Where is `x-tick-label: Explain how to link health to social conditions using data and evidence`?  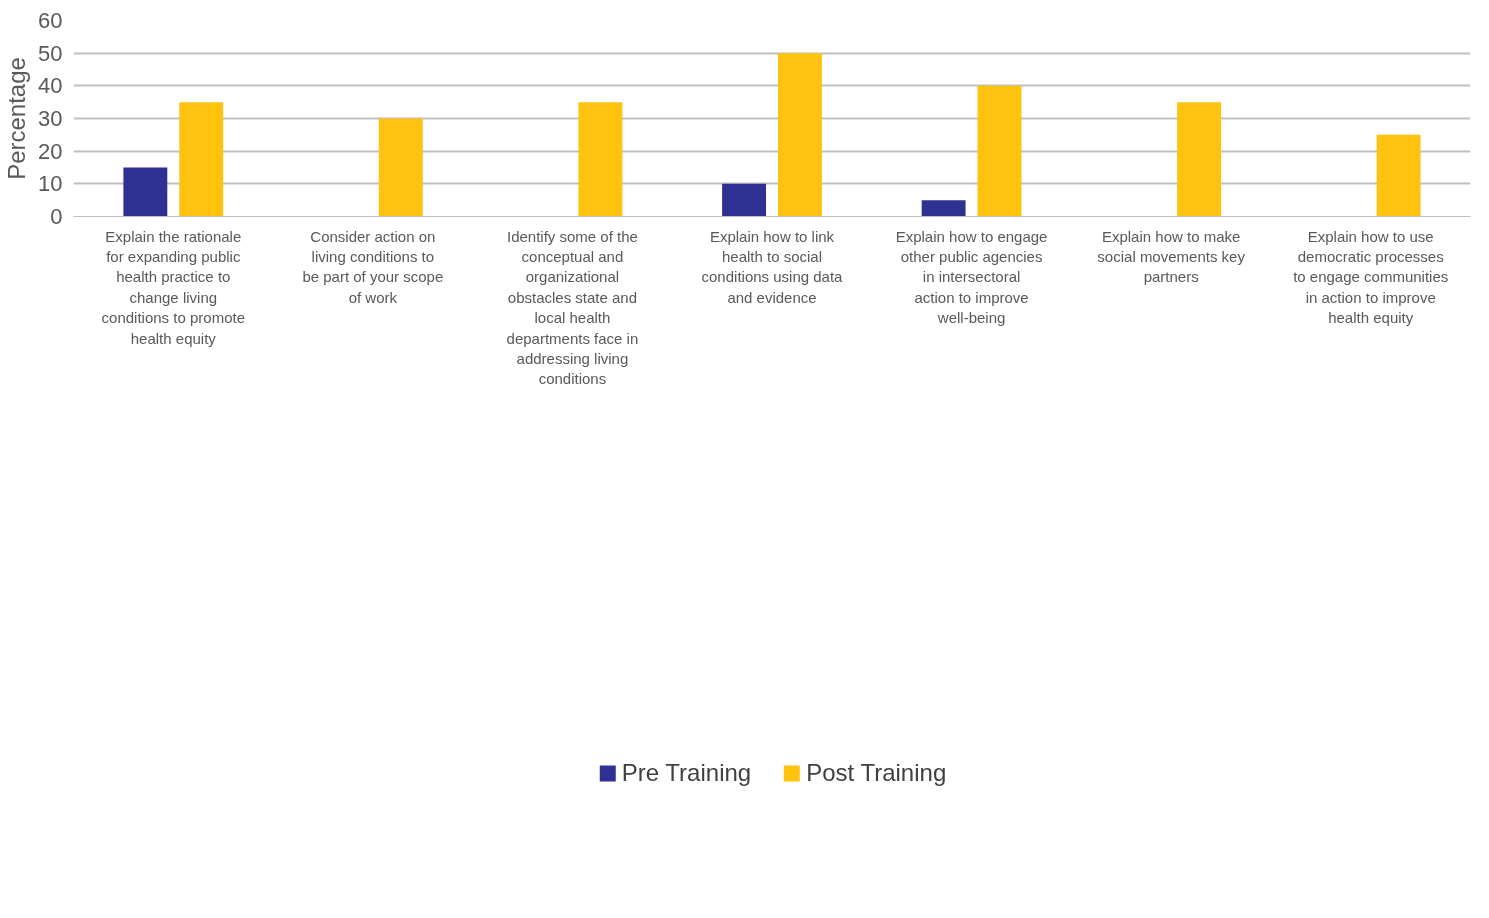
x-tick-label: Explain how to link health to social conditions using data and evidence is located at coordinates (772, 266).